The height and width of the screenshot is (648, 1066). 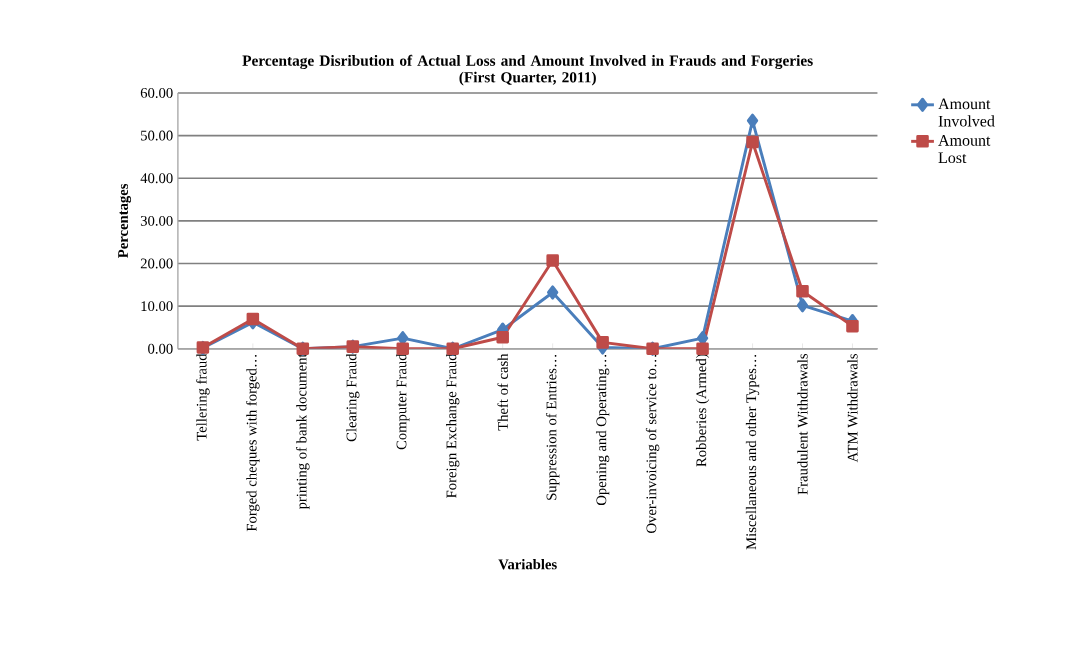 I want to click on x-tick-label: Robberies (Armed), so click(x=702, y=410).